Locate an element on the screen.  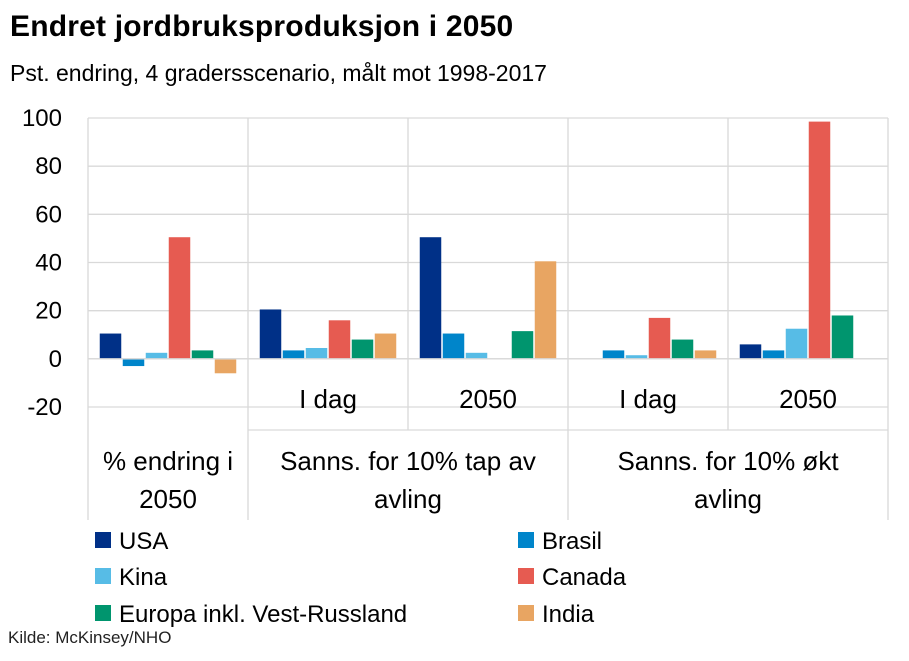
group-label: % endring i 2050 is located at coordinates (168, 480).